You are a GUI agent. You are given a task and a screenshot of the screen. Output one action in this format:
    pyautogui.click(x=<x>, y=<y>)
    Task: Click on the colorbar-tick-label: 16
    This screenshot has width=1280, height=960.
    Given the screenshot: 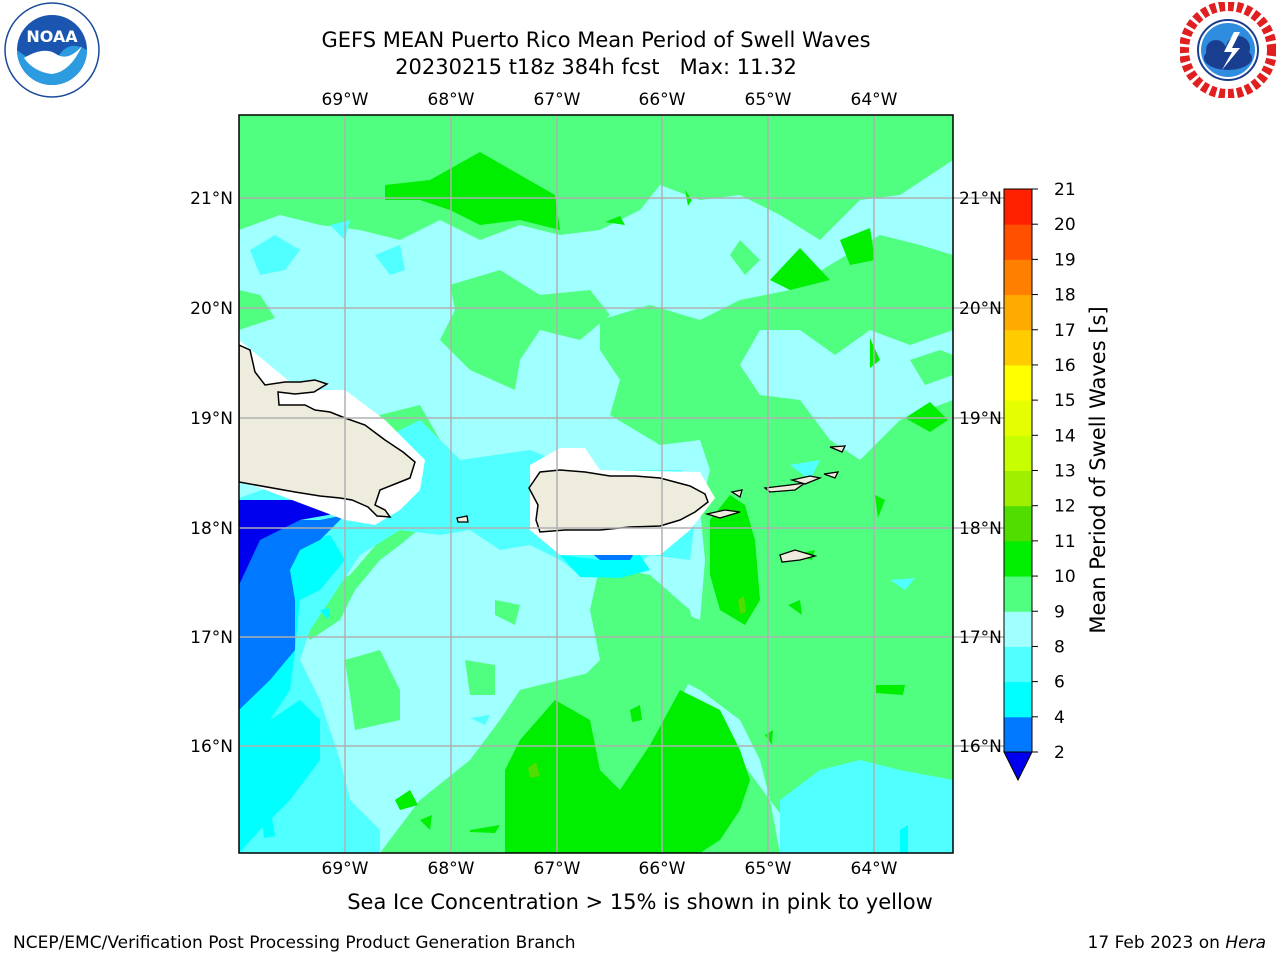 What is the action you would take?
    pyautogui.click(x=1065, y=366)
    